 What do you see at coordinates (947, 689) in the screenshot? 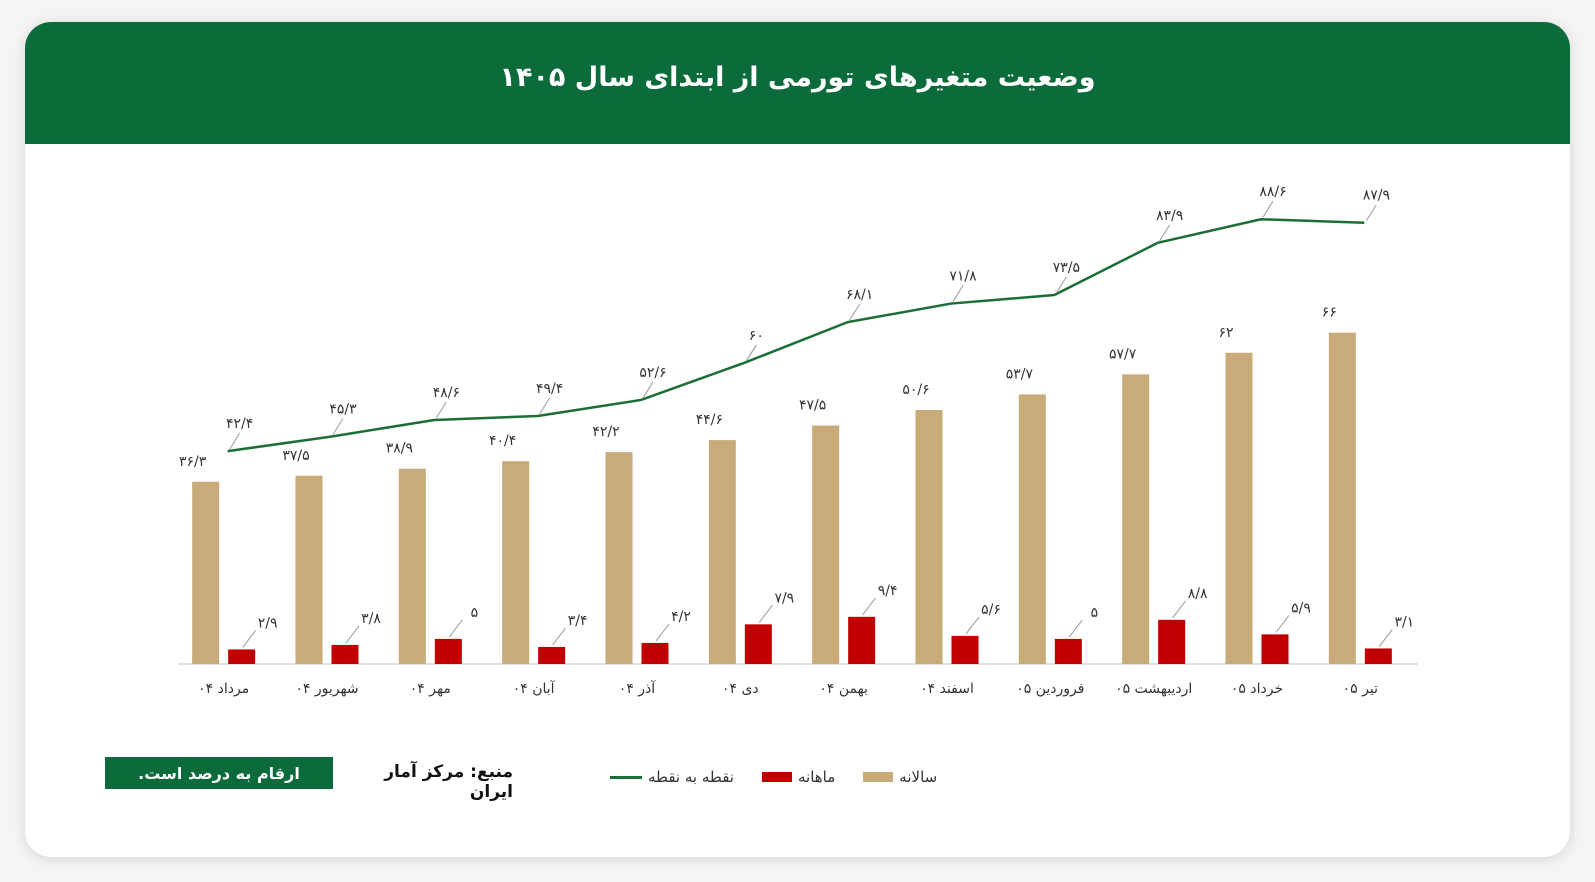
I see `x-tick-label: اسفند ۰۴` at bounding box center [947, 689].